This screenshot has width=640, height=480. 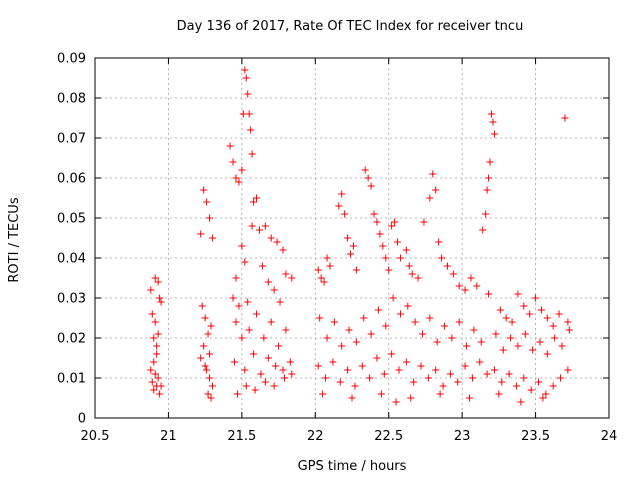 What do you see at coordinates (71, 219) in the screenshot?
I see `y-tick-label: 0.05` at bounding box center [71, 219].